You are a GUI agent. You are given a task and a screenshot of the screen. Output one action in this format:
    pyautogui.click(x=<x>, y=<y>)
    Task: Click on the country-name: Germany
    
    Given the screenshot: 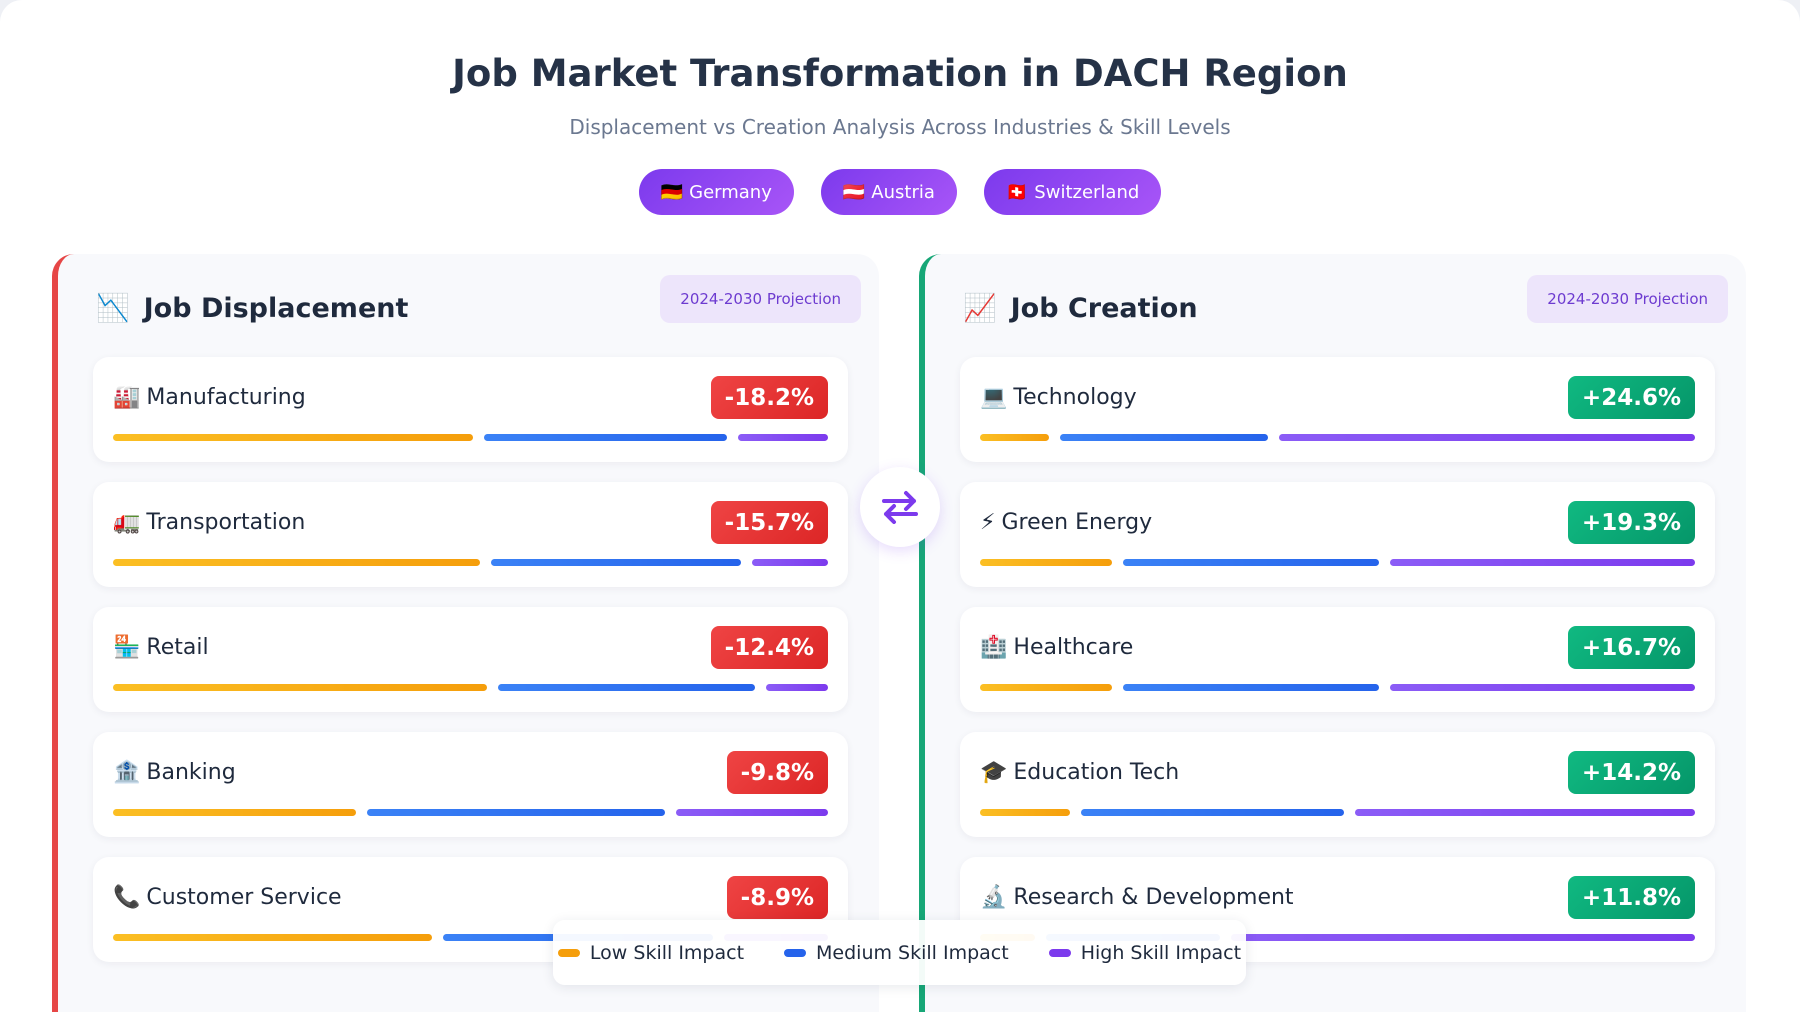 What is the action you would take?
    pyautogui.click(x=730, y=192)
    